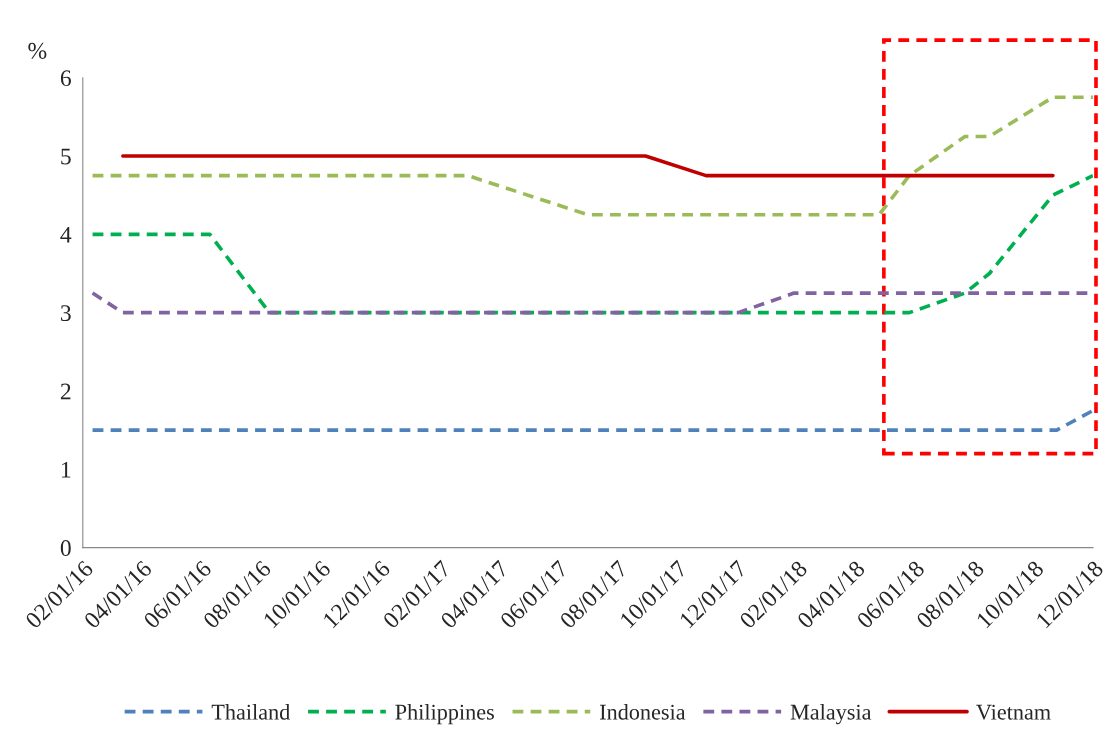 This screenshot has width=1104, height=740. What do you see at coordinates (65, 78) in the screenshot?
I see `y-tick-label: 6` at bounding box center [65, 78].